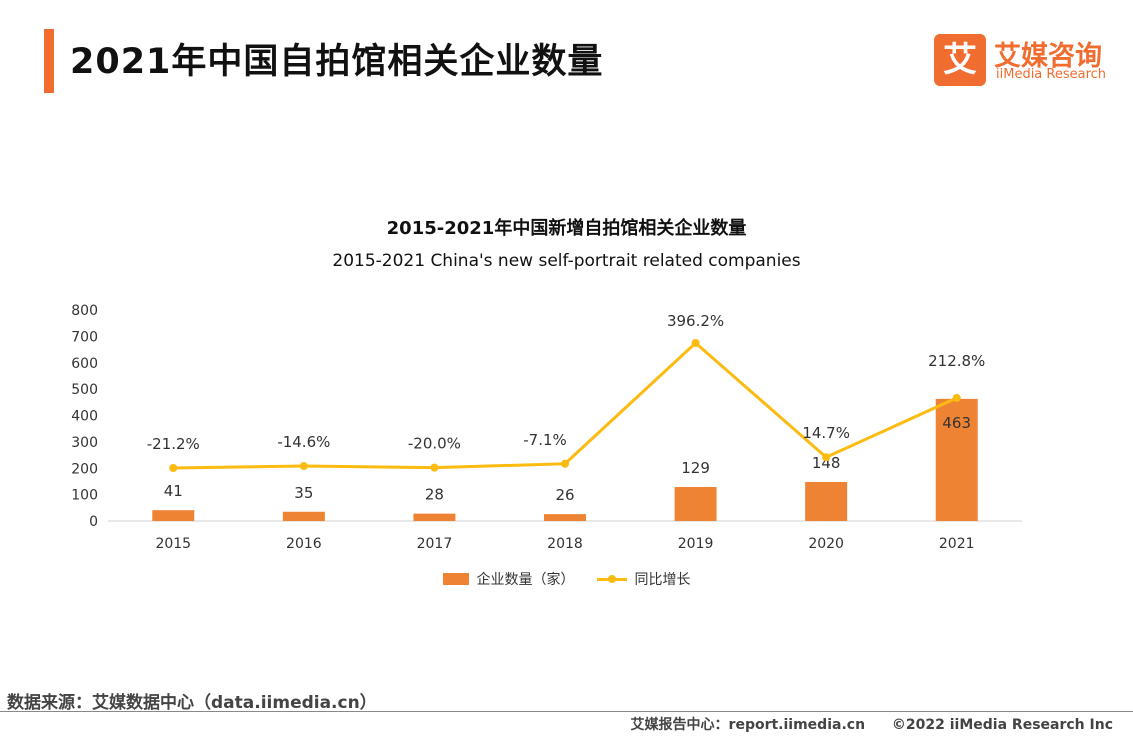 This screenshot has width=1133, height=737. I want to click on bar-value-label: 35, so click(303, 493).